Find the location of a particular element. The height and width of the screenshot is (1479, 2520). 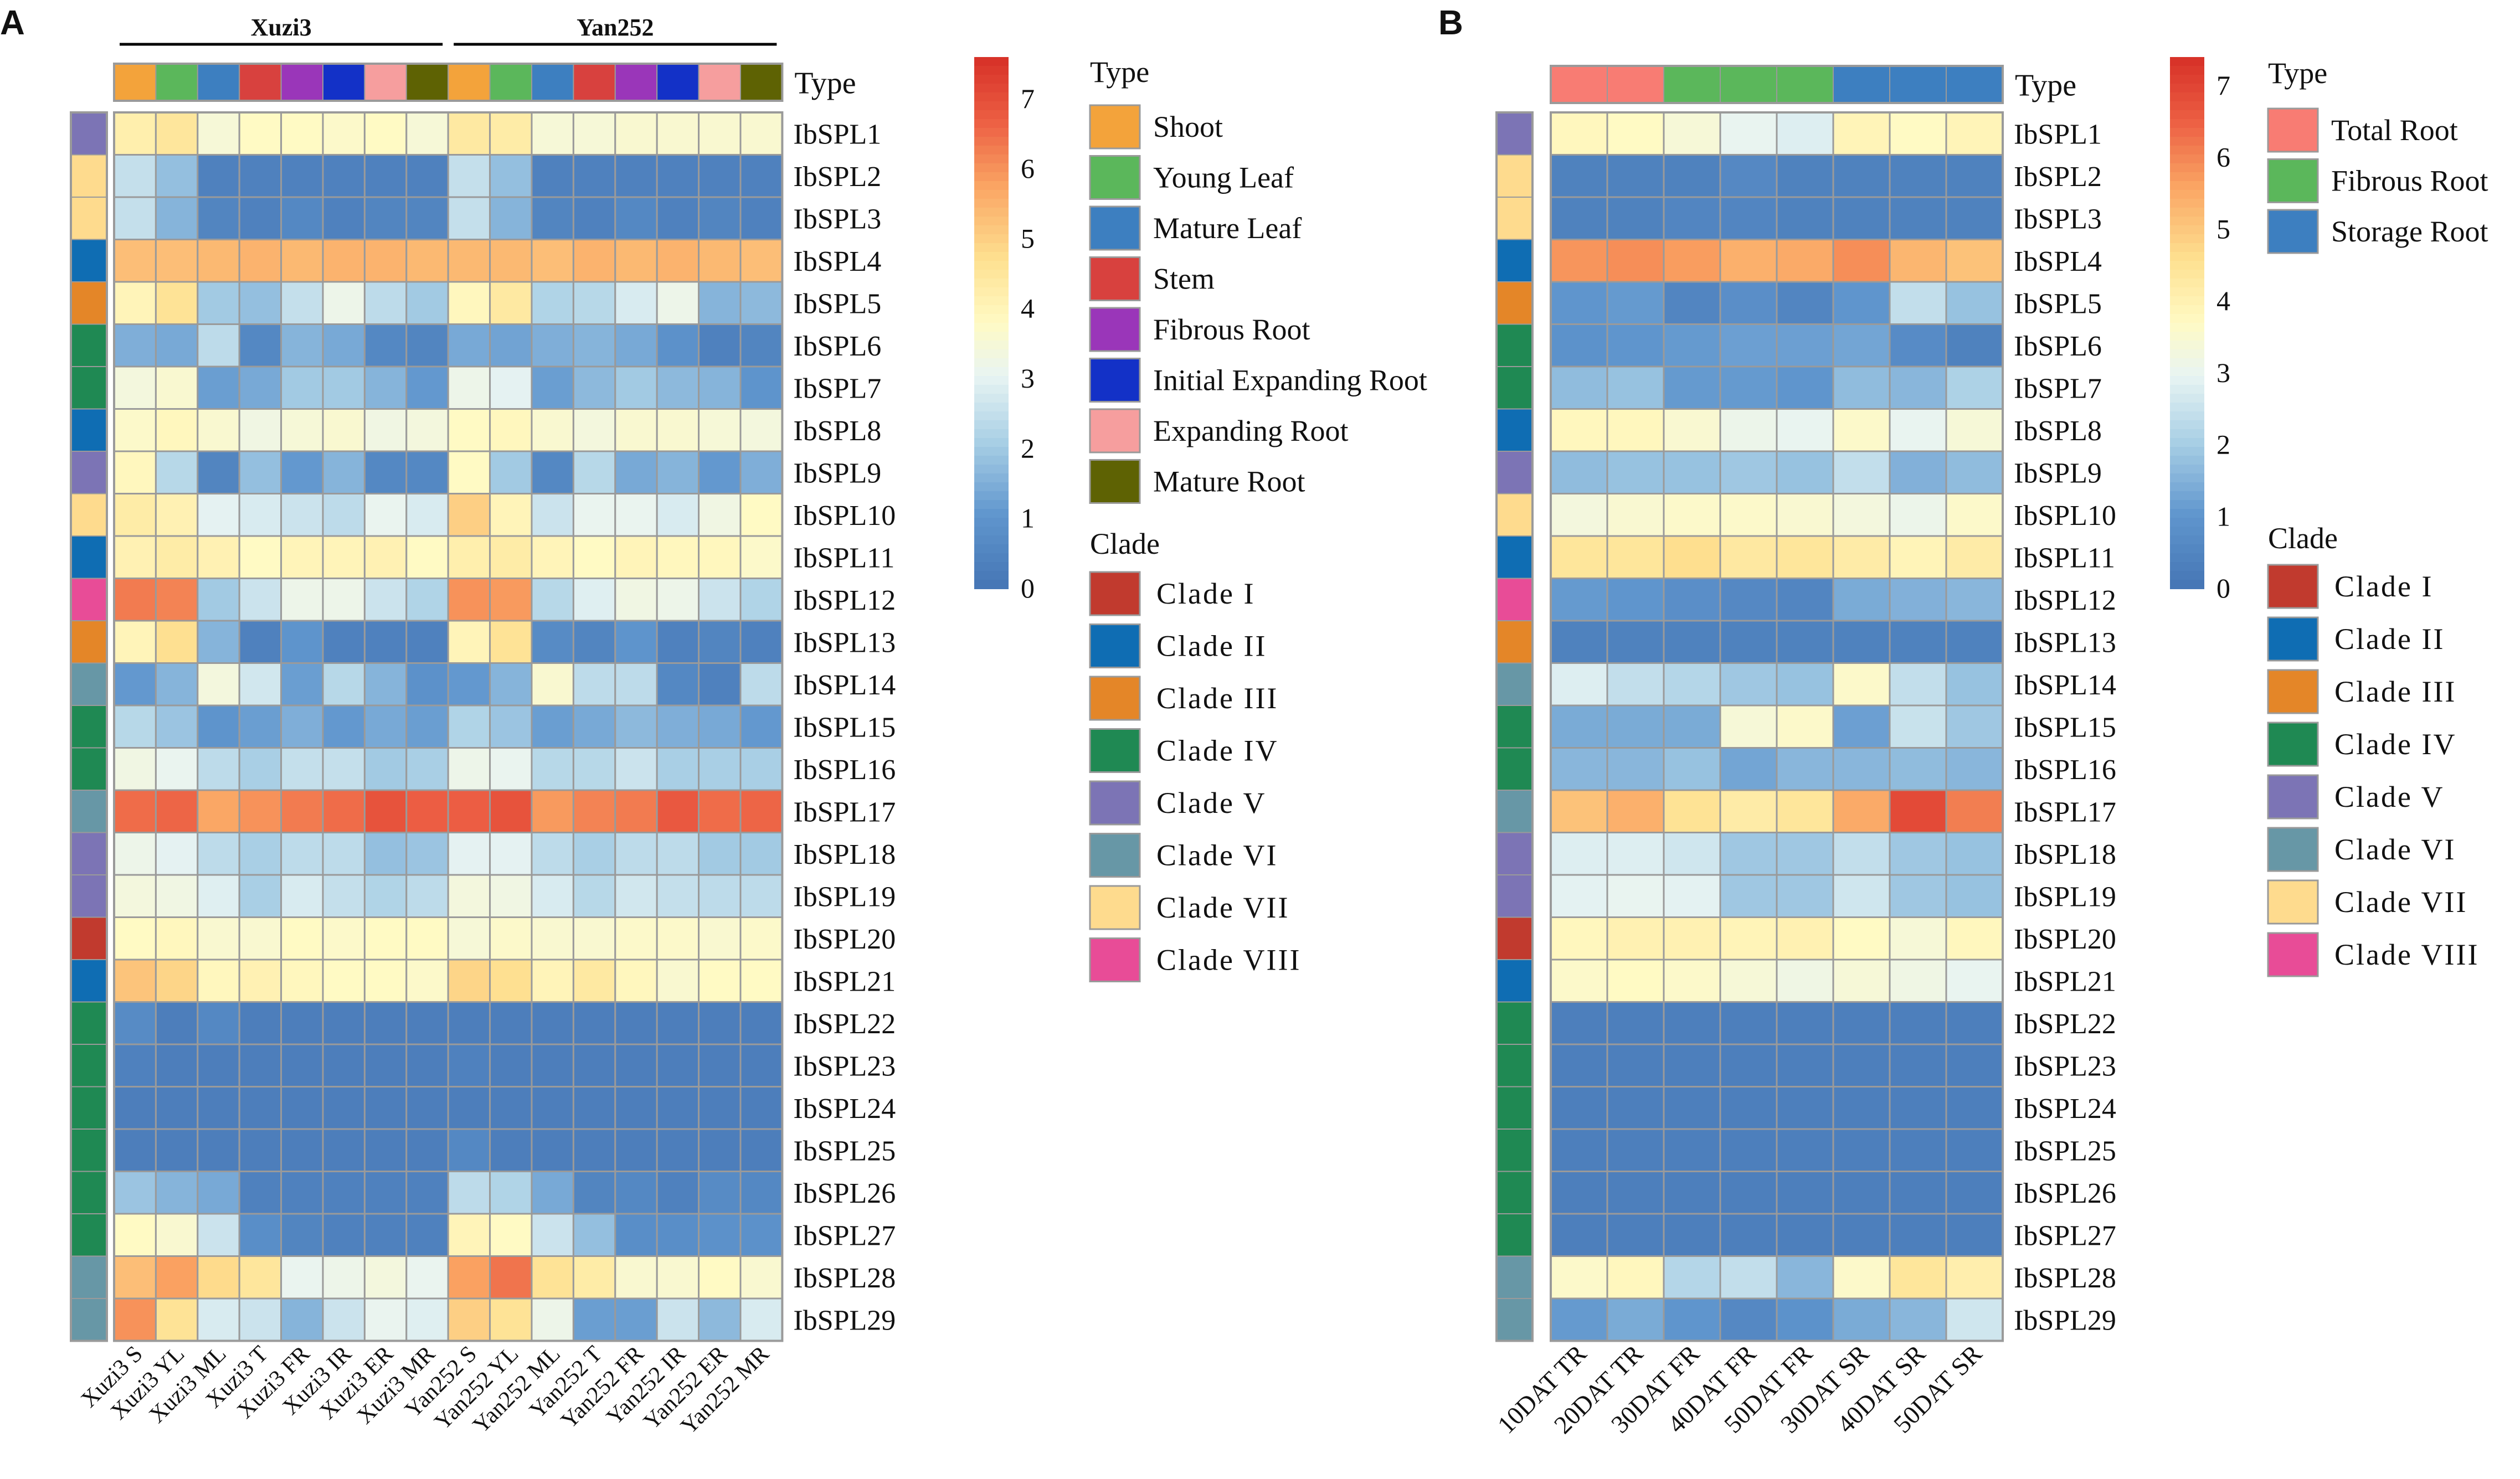

row-label: IbSPL28 is located at coordinates (2065, 1278).